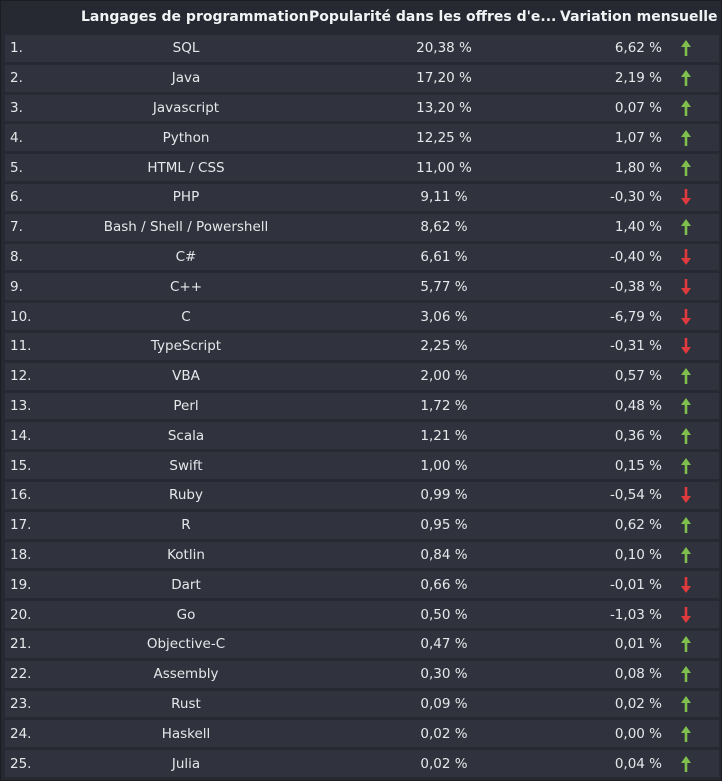 The width and height of the screenshot is (722, 781). I want to click on language-cell: TypeScript, so click(186, 346).